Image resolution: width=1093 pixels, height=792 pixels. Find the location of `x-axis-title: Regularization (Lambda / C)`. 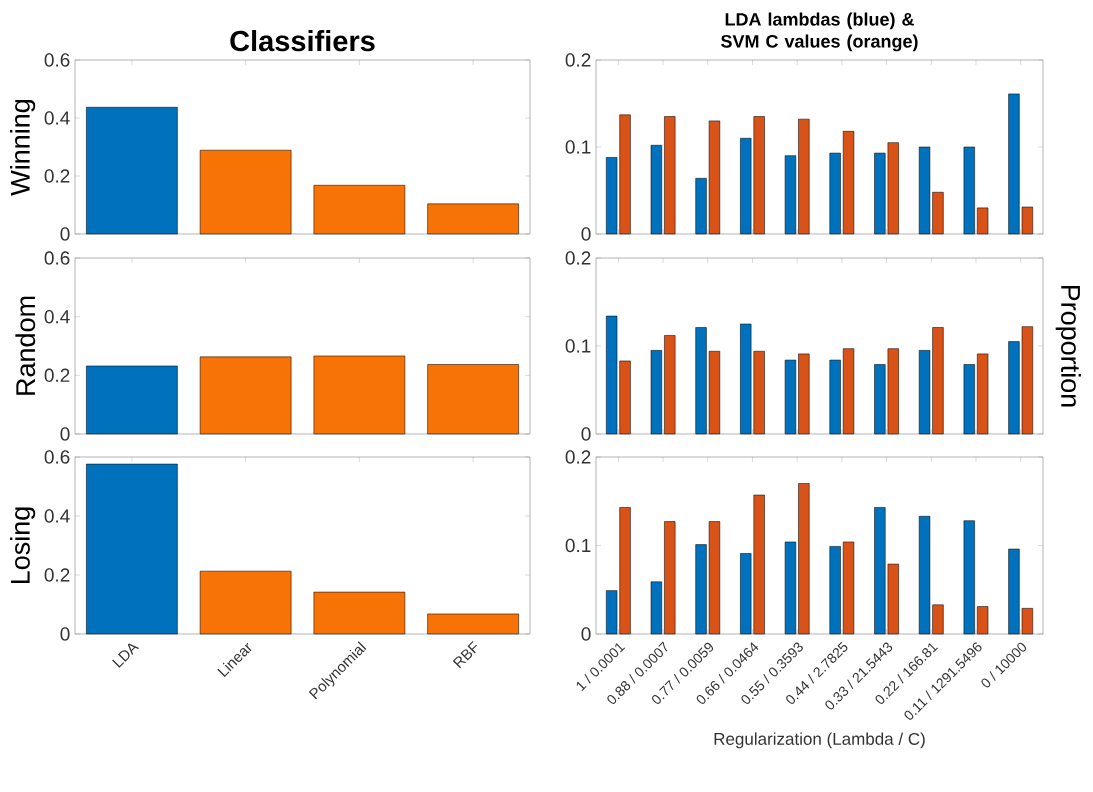

x-axis-title: Regularization (Lambda / C) is located at coordinates (819, 740).